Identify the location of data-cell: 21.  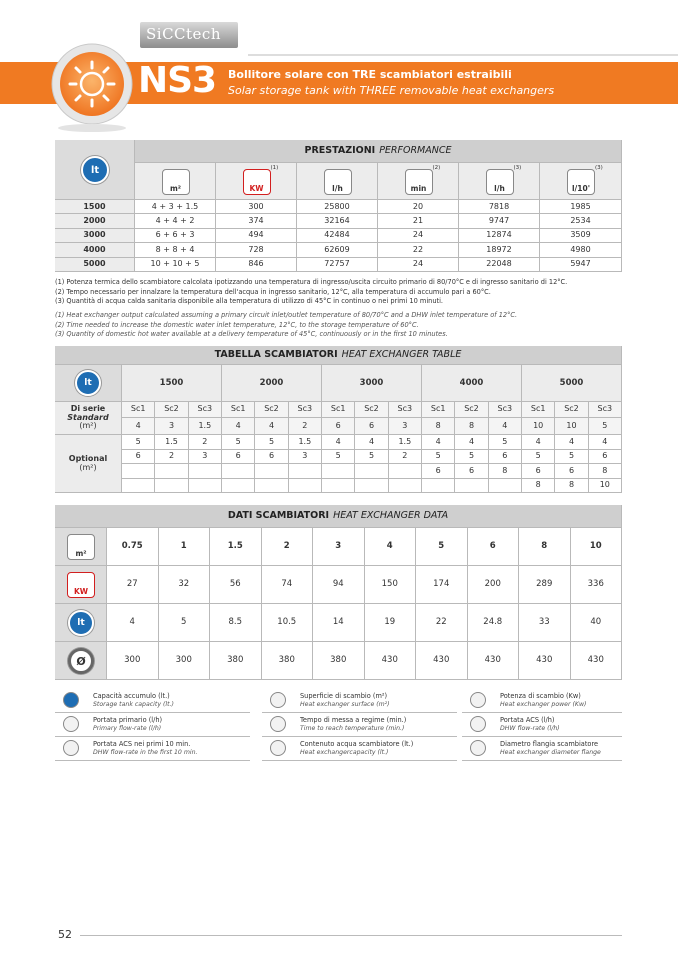
(418, 221).